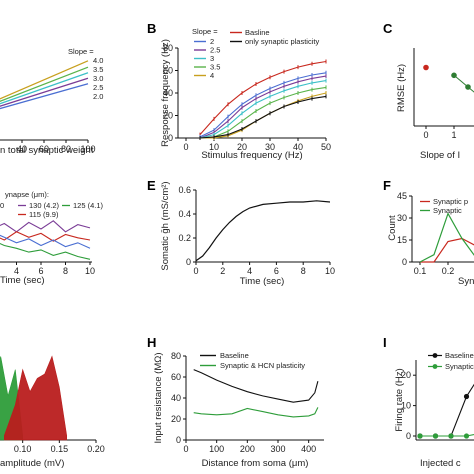 The width and height of the screenshot is (474, 474). I want to click on panel-f-y-tick-label: 15, so click(402, 240).